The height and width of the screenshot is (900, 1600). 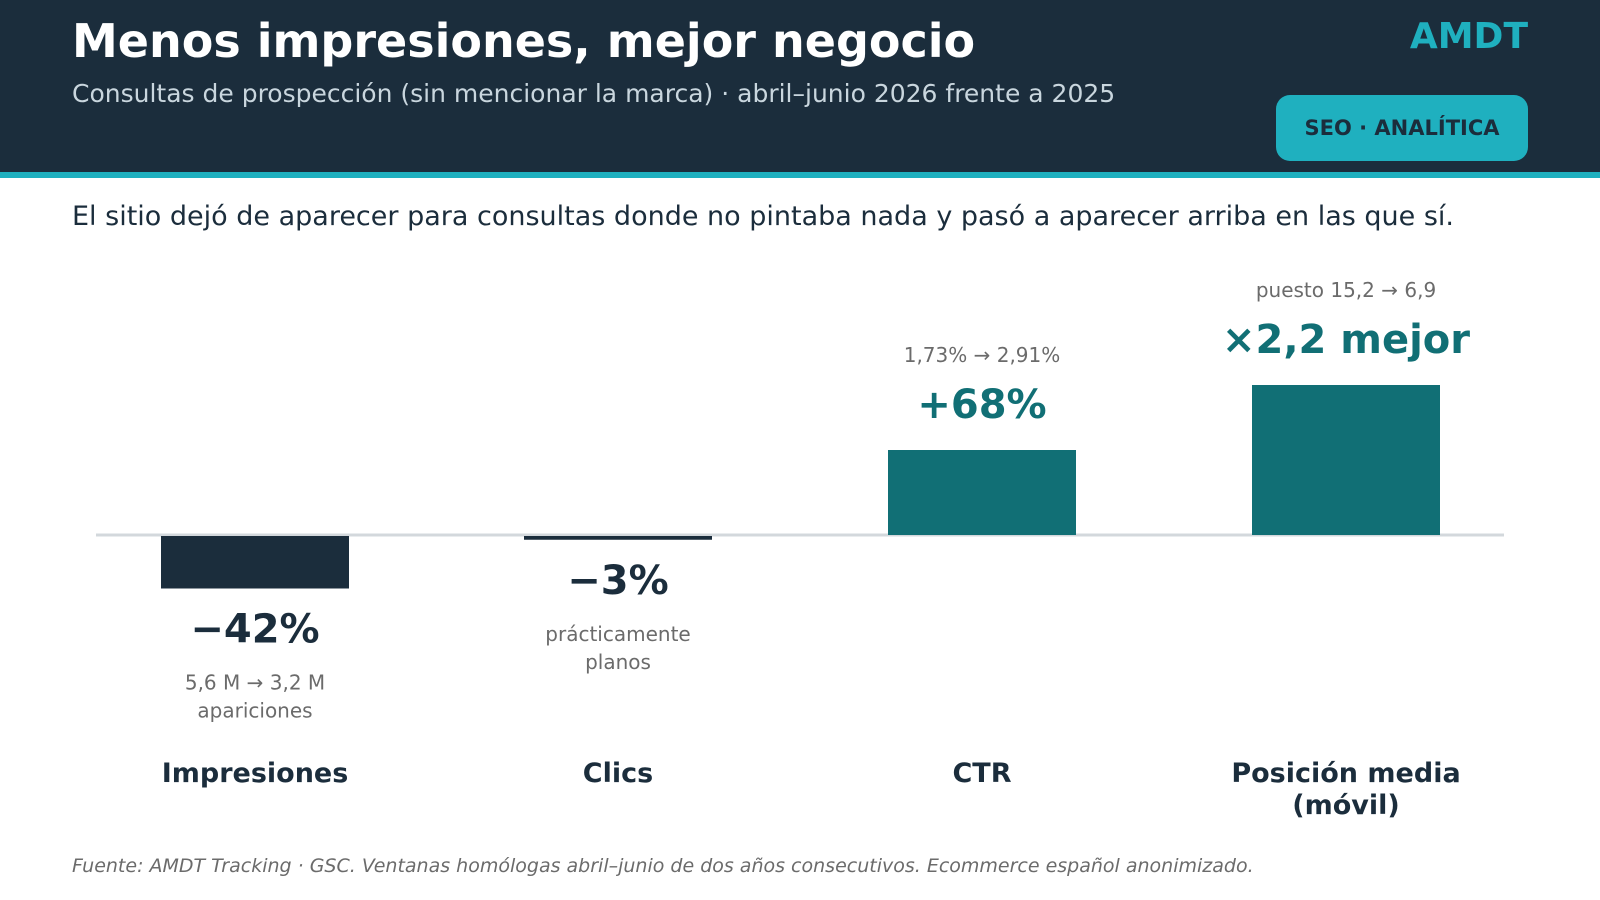 I want to click on category-badge: SEO · ANALÍTICA, so click(x=1402, y=128).